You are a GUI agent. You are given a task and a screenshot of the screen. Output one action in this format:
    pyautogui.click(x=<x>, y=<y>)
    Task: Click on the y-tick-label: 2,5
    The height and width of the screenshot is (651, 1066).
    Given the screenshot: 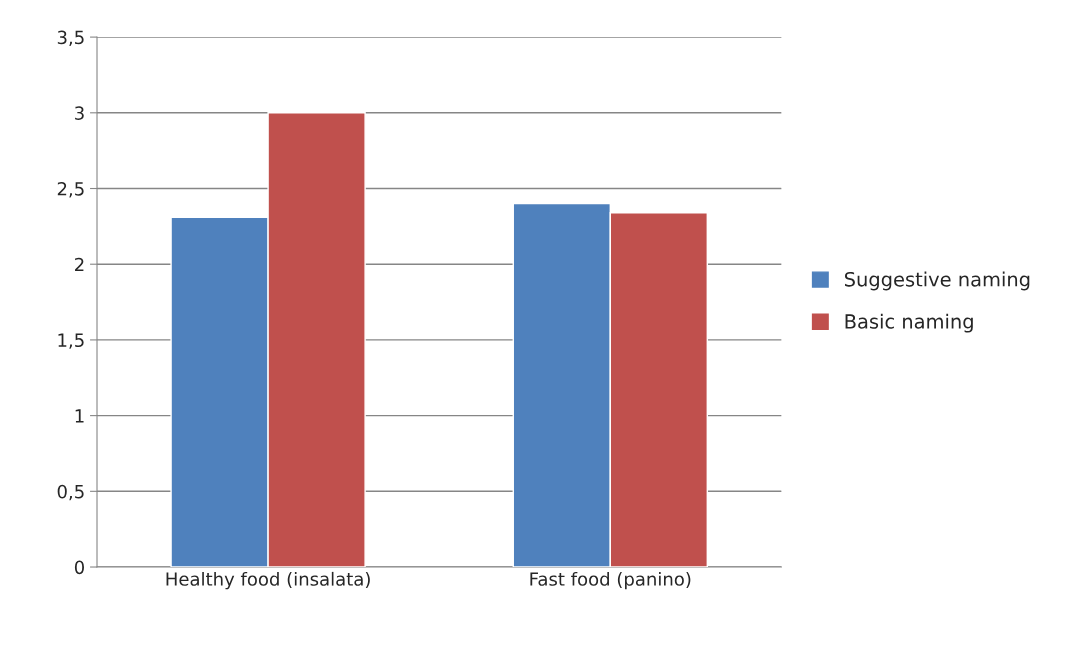 What is the action you would take?
    pyautogui.click(x=70, y=189)
    